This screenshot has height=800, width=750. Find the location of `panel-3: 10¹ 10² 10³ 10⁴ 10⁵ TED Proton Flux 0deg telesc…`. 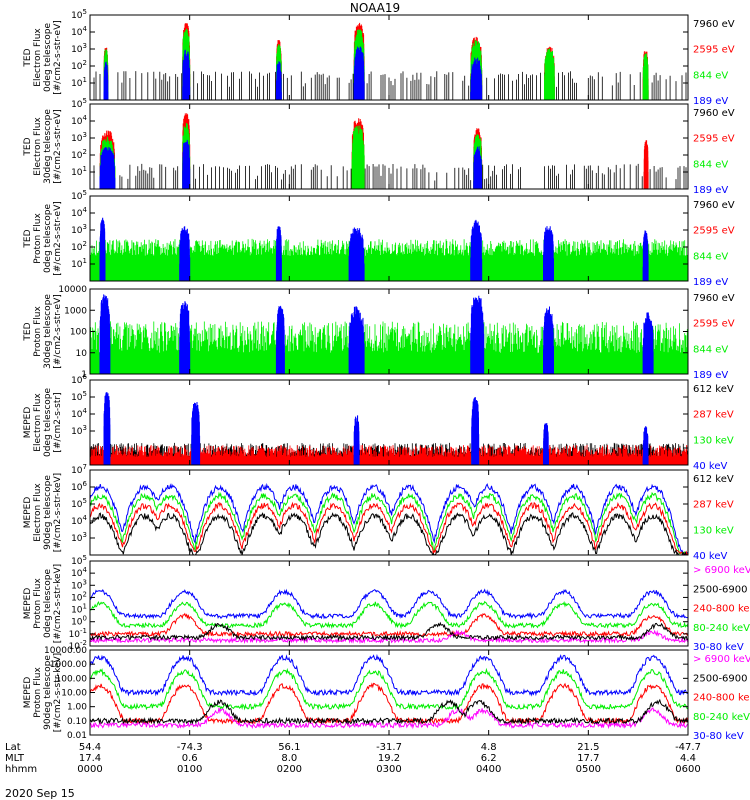

panel-3: 10¹ 10² 10³ 10⁴ 10⁵ TED Proton Flux 0deg telesc… is located at coordinates (379, 238).